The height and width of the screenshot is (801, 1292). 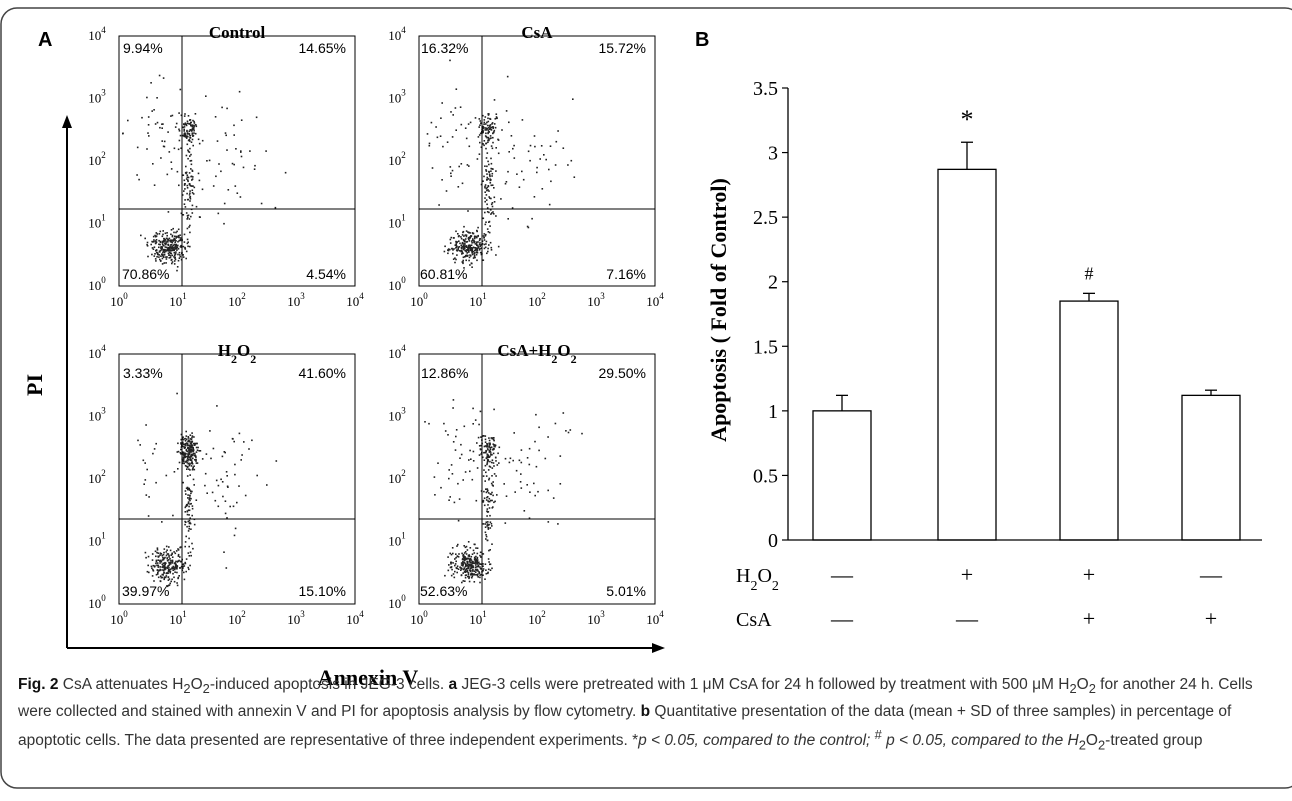 What do you see at coordinates (967, 354) in the screenshot?
I see `bar` at bounding box center [967, 354].